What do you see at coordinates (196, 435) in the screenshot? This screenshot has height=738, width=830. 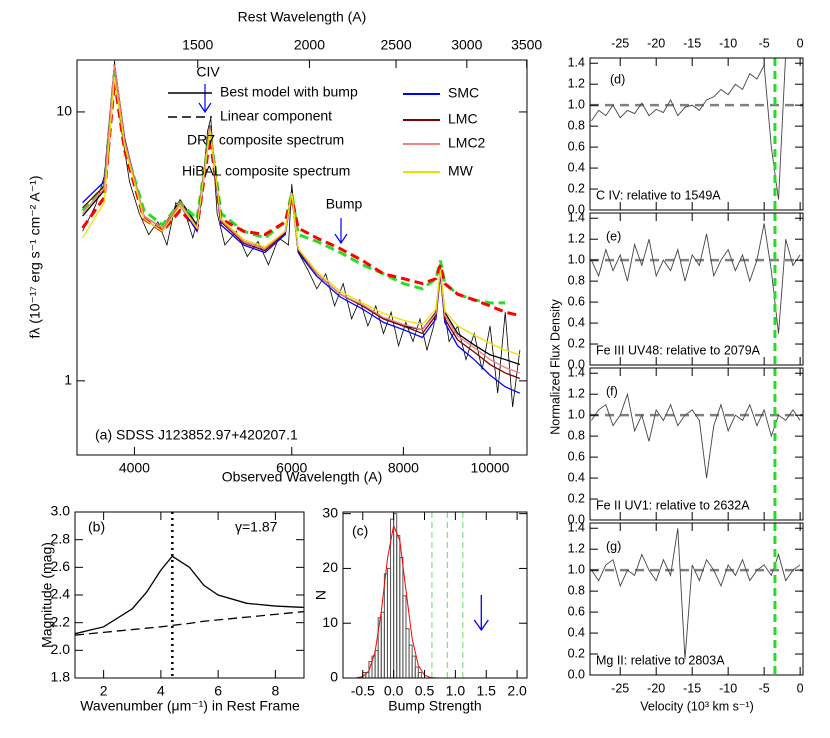 I see `annotation: (a) SDSS J123852.97+420207.1` at bounding box center [196, 435].